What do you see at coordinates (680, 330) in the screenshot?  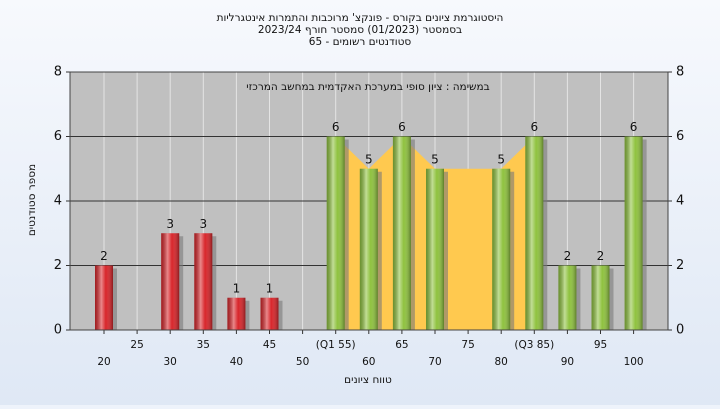 I see `y2-tick-label: 0` at bounding box center [680, 330].